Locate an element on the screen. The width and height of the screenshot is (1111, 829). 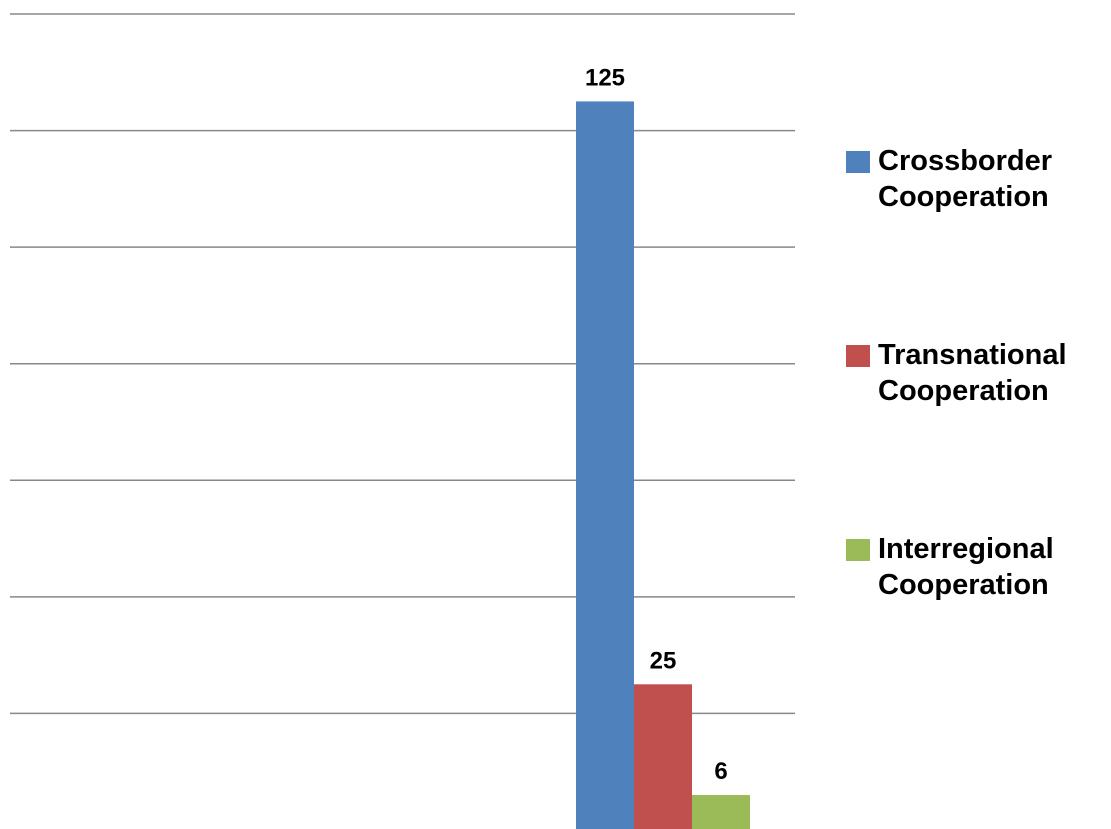
legend-label: Crossborder Cooperation is located at coordinates (965, 179).